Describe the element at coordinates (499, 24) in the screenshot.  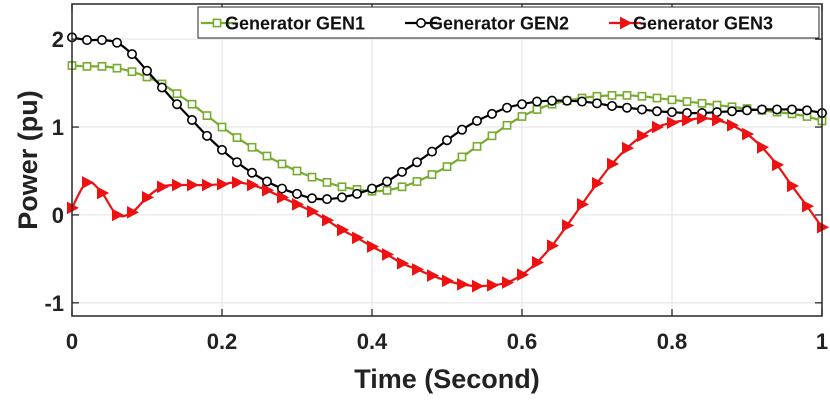
I see `legend-label: Generator GEN2` at that location.